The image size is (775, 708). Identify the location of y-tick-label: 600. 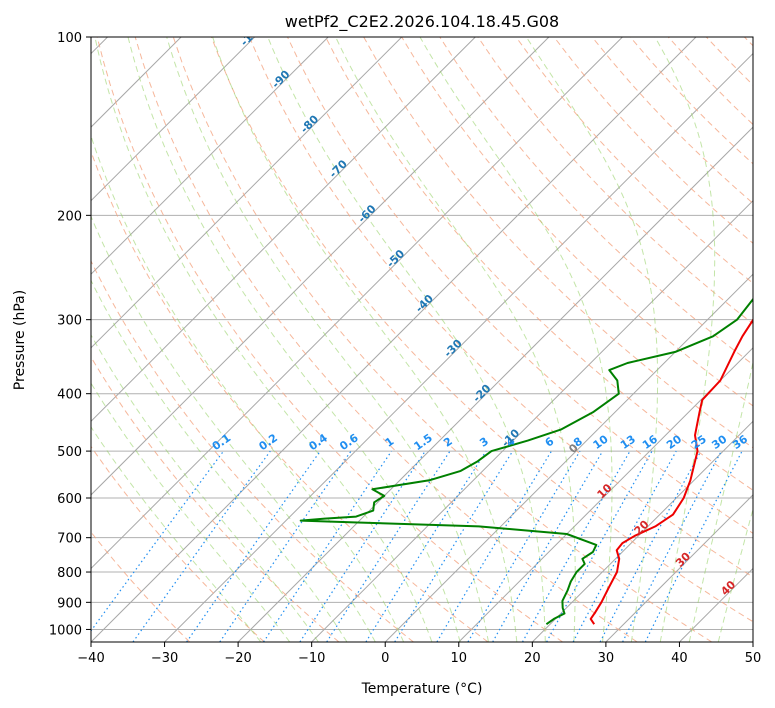
(69, 499).